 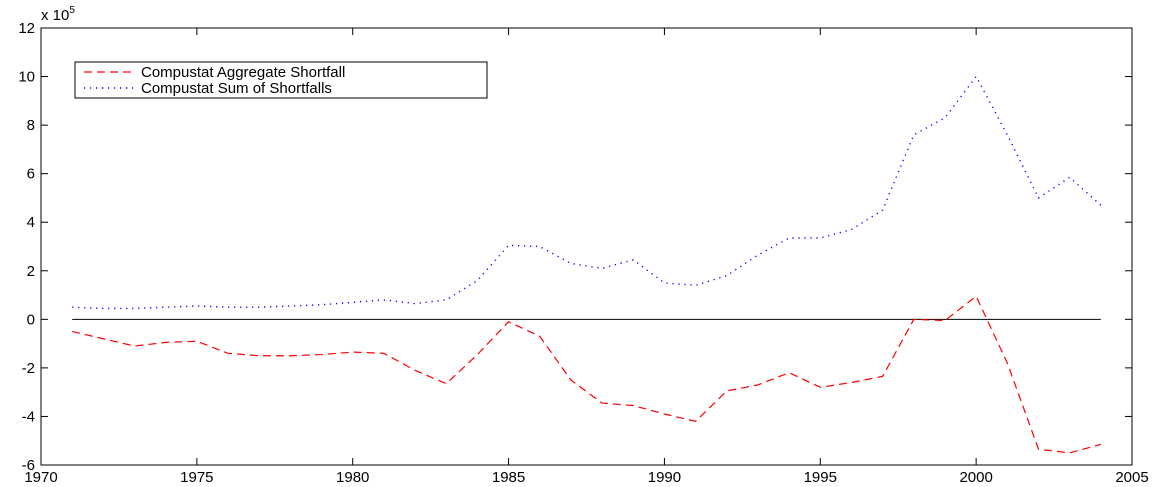 I want to click on y-multiplier-exponent: 5, so click(x=72, y=10).